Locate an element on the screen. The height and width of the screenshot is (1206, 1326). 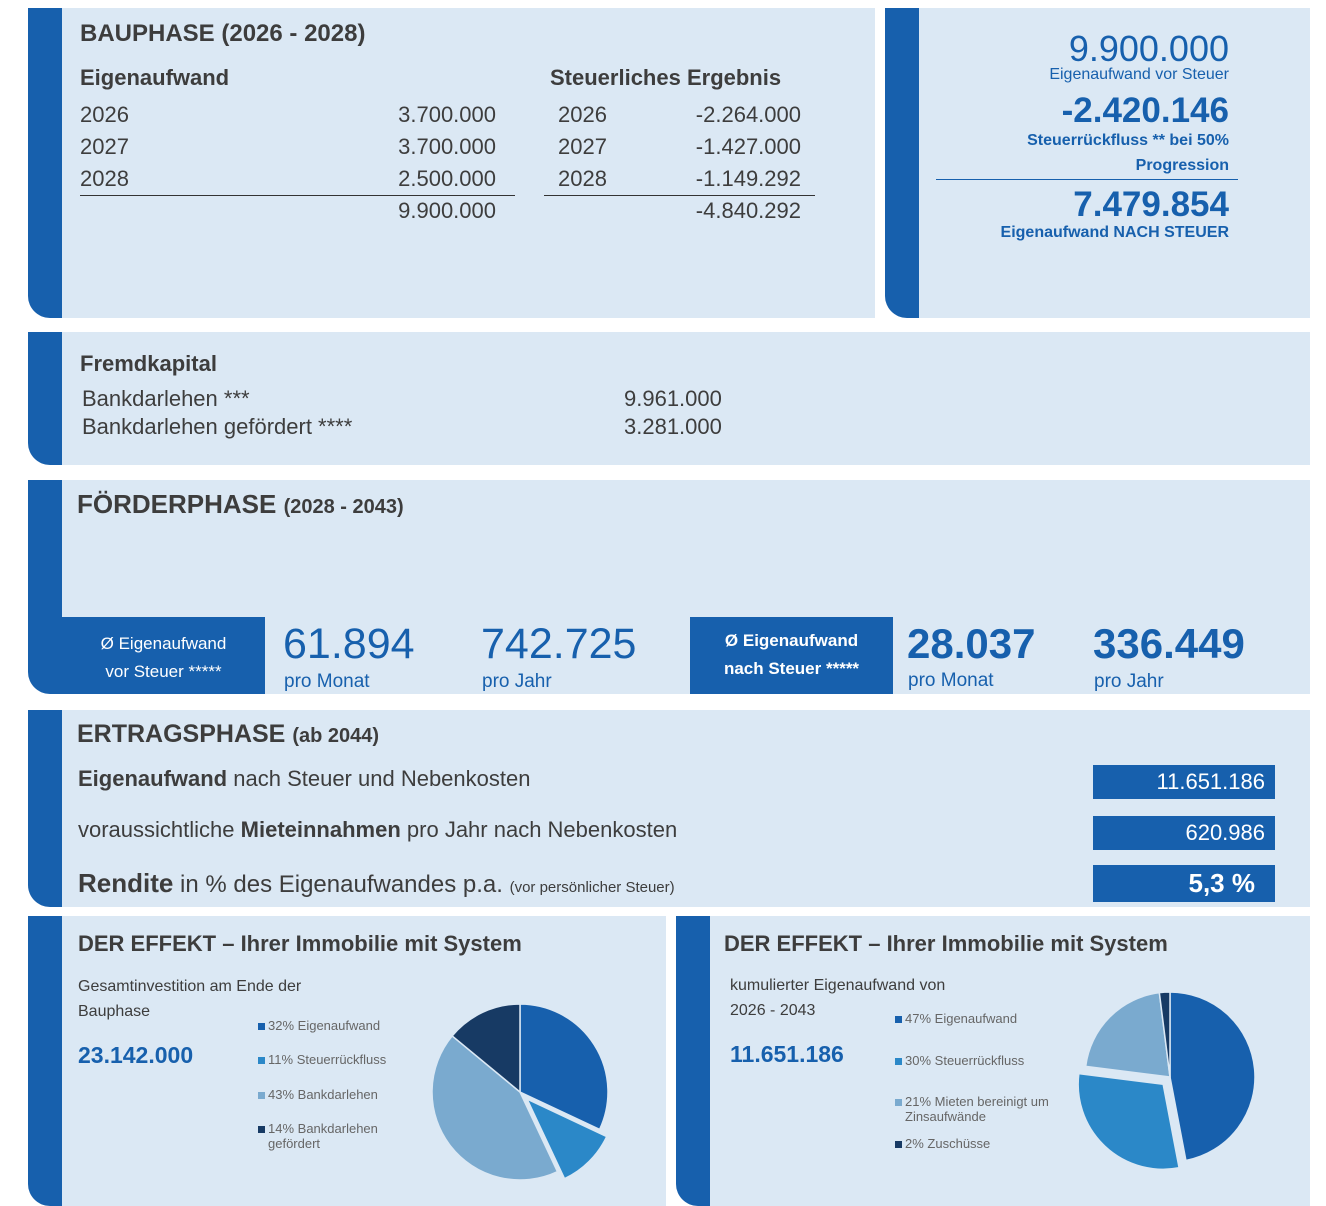
yearly: 336.449 is located at coordinates (1169, 643).